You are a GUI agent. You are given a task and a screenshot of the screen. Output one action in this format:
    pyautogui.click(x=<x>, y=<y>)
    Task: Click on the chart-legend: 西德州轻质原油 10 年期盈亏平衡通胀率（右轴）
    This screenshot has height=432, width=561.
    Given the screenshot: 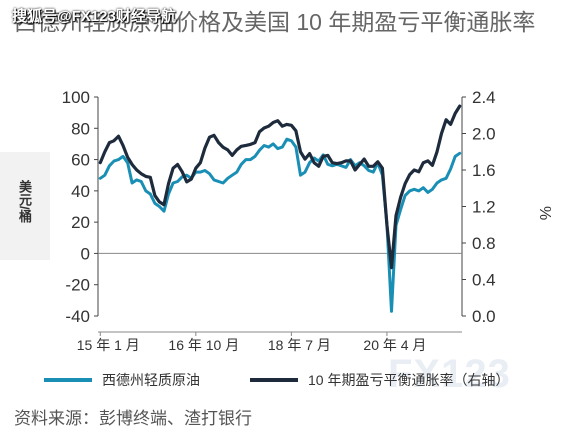 What is the action you would take?
    pyautogui.click(x=280, y=380)
    